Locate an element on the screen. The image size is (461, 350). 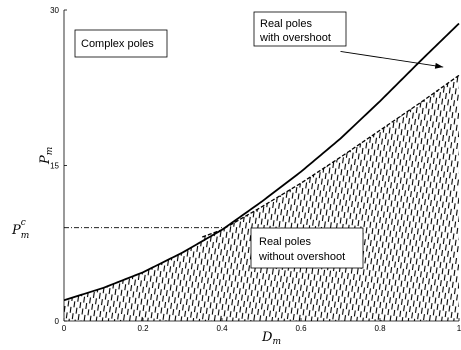
annotation-real-overshoot: Real poles with overshoot is located at coordinates (300, 29).